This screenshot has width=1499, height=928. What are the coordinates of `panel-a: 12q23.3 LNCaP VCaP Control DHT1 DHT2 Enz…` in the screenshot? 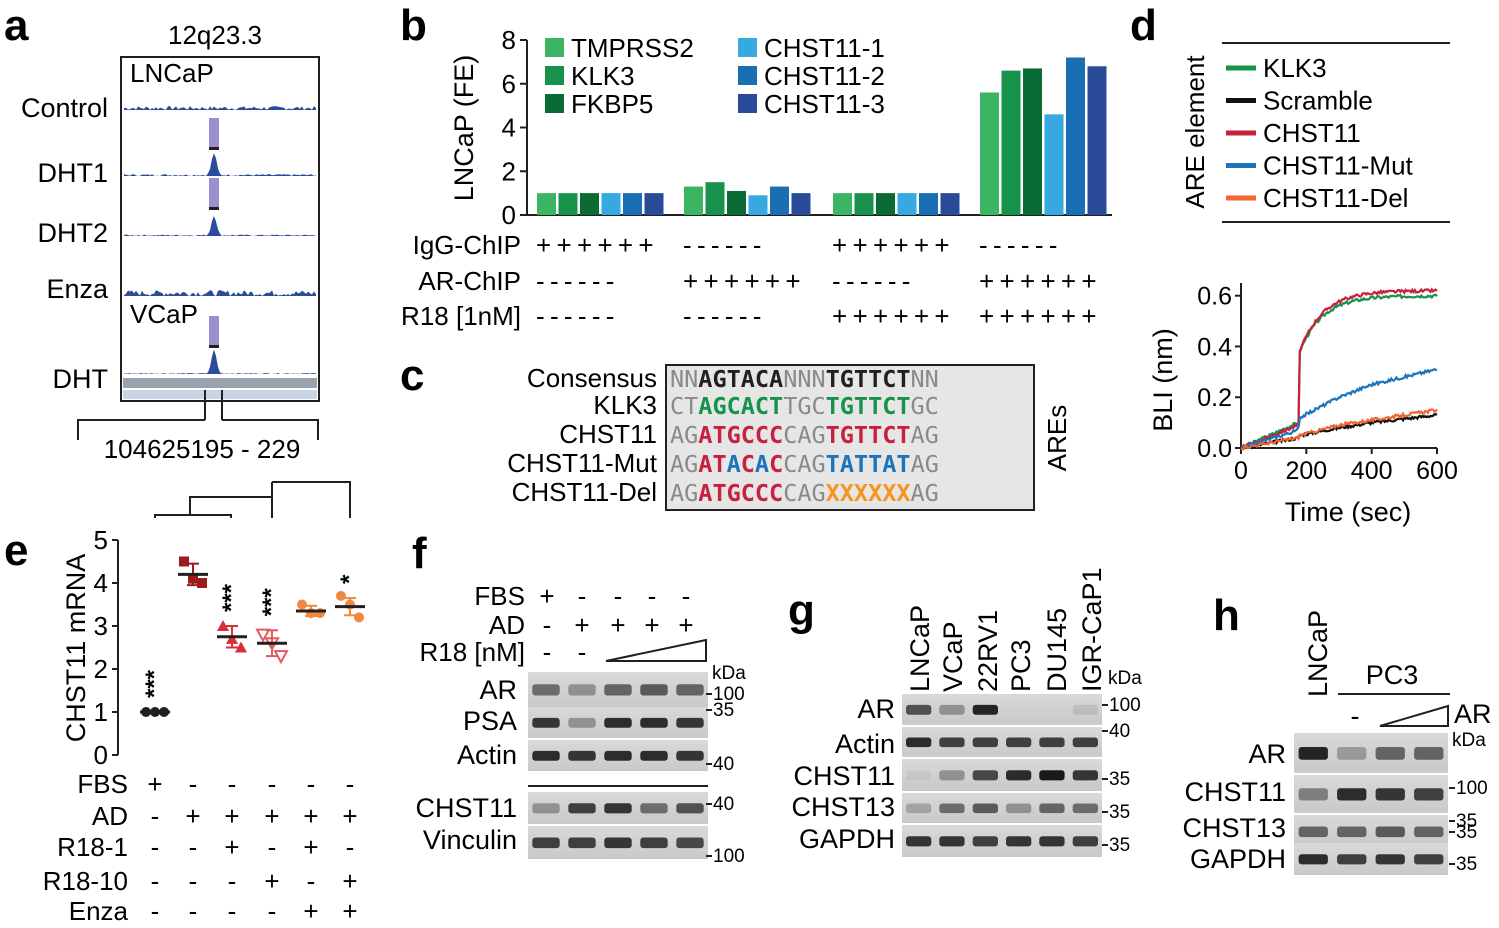 It's located at (170, 242).